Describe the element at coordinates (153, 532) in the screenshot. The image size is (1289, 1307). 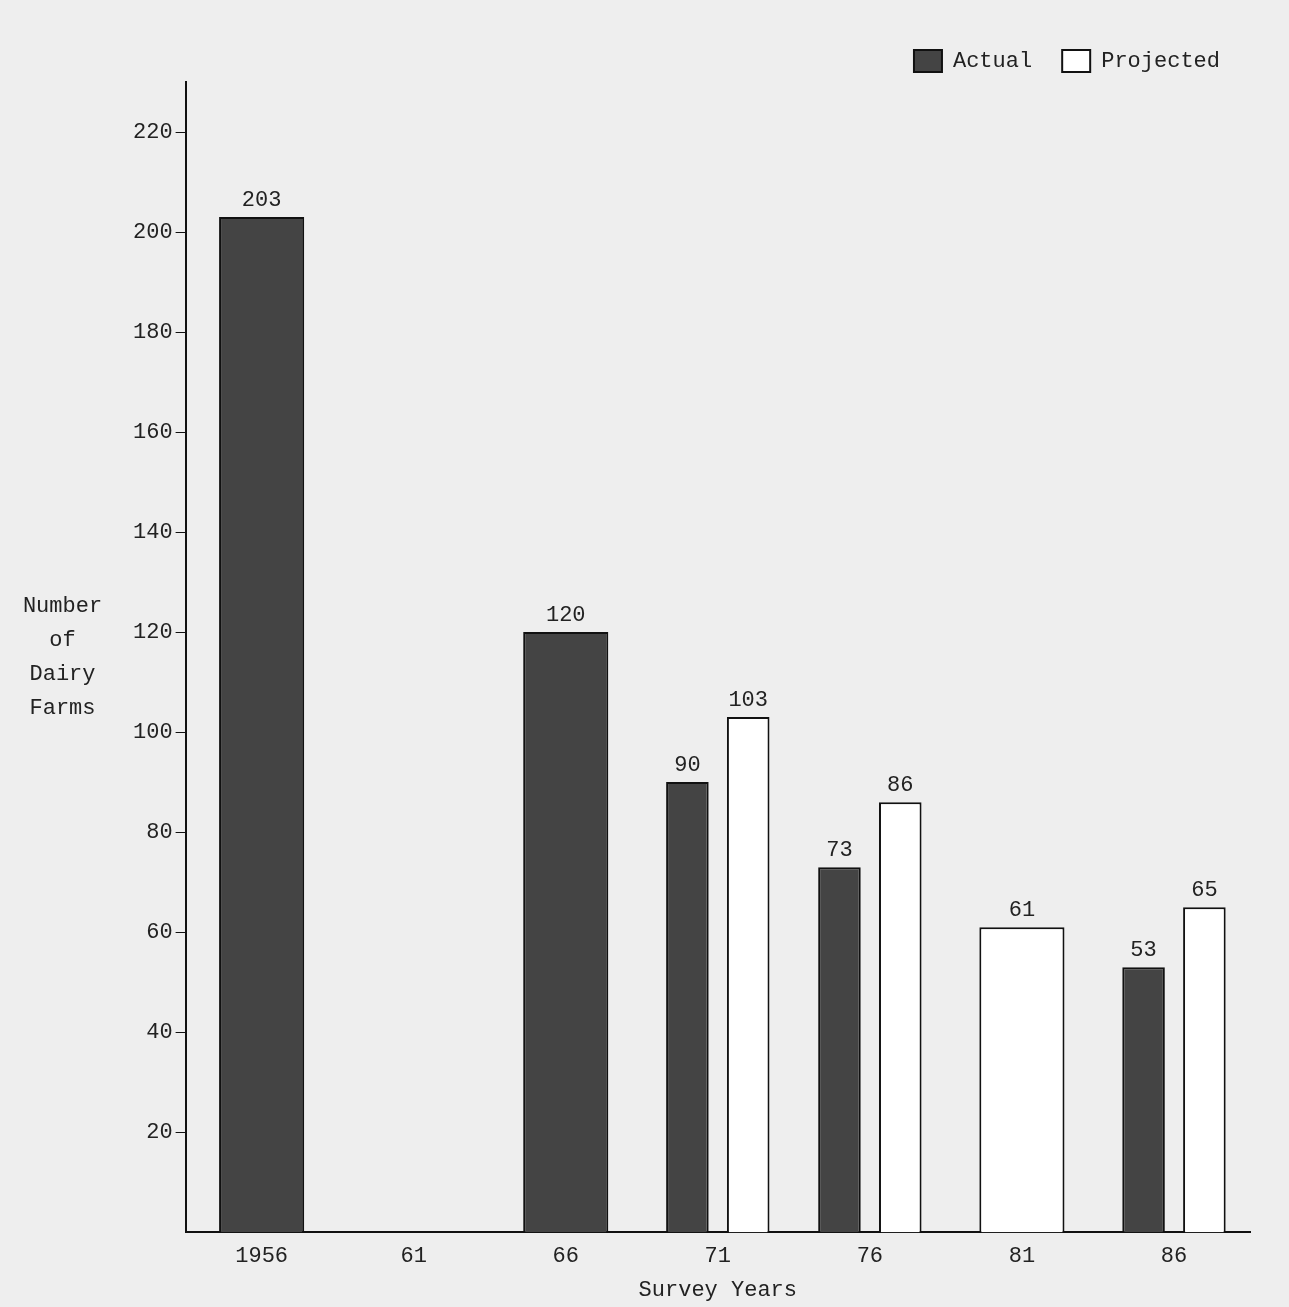
I see `y-tick-label: 140` at that location.